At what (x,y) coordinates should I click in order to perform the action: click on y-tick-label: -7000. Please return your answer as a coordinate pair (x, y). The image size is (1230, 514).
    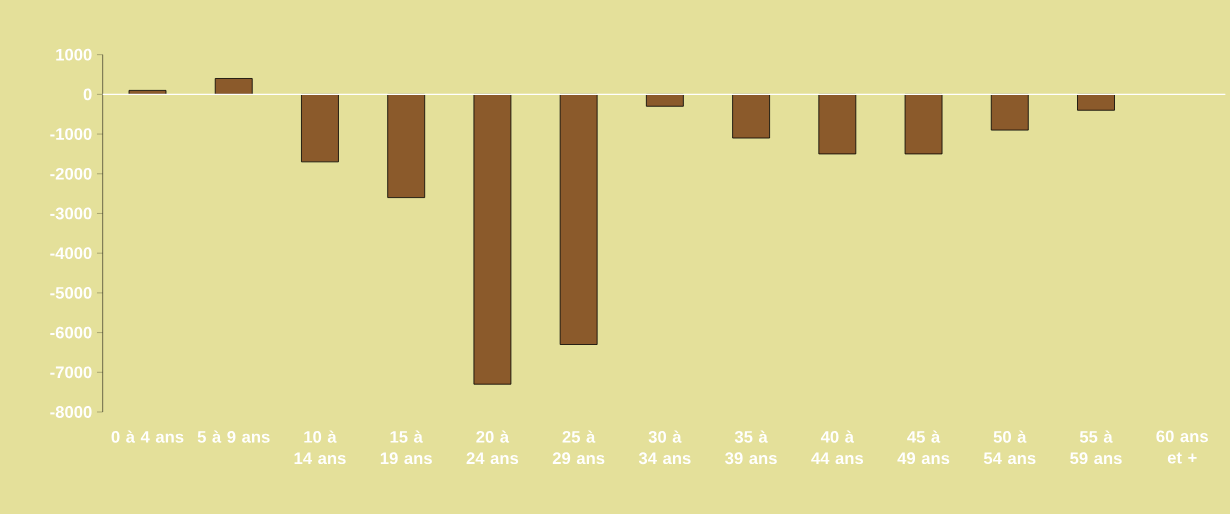
    Looking at the image, I should click on (71, 372).